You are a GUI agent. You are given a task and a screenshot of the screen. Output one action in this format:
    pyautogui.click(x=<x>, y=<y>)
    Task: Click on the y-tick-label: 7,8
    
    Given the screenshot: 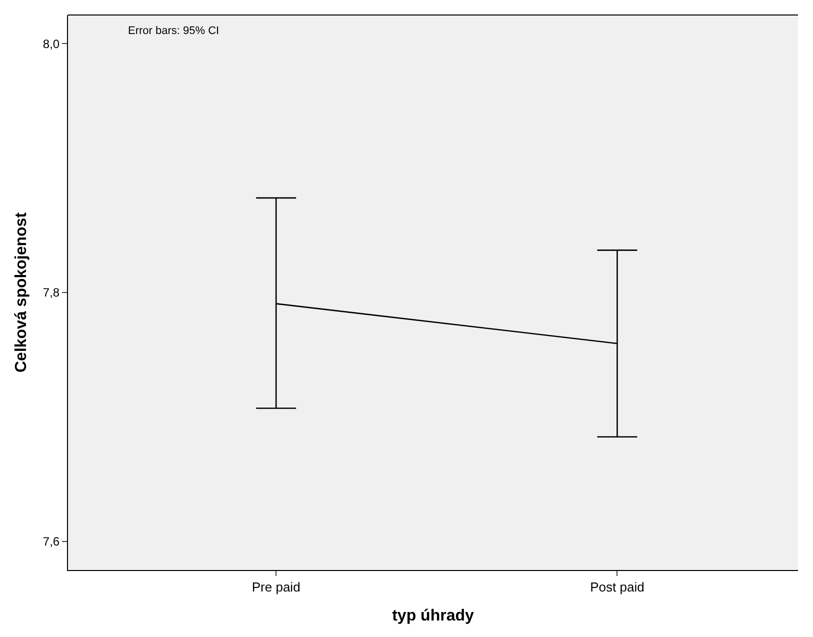 What is the action you would take?
    pyautogui.click(x=51, y=293)
    